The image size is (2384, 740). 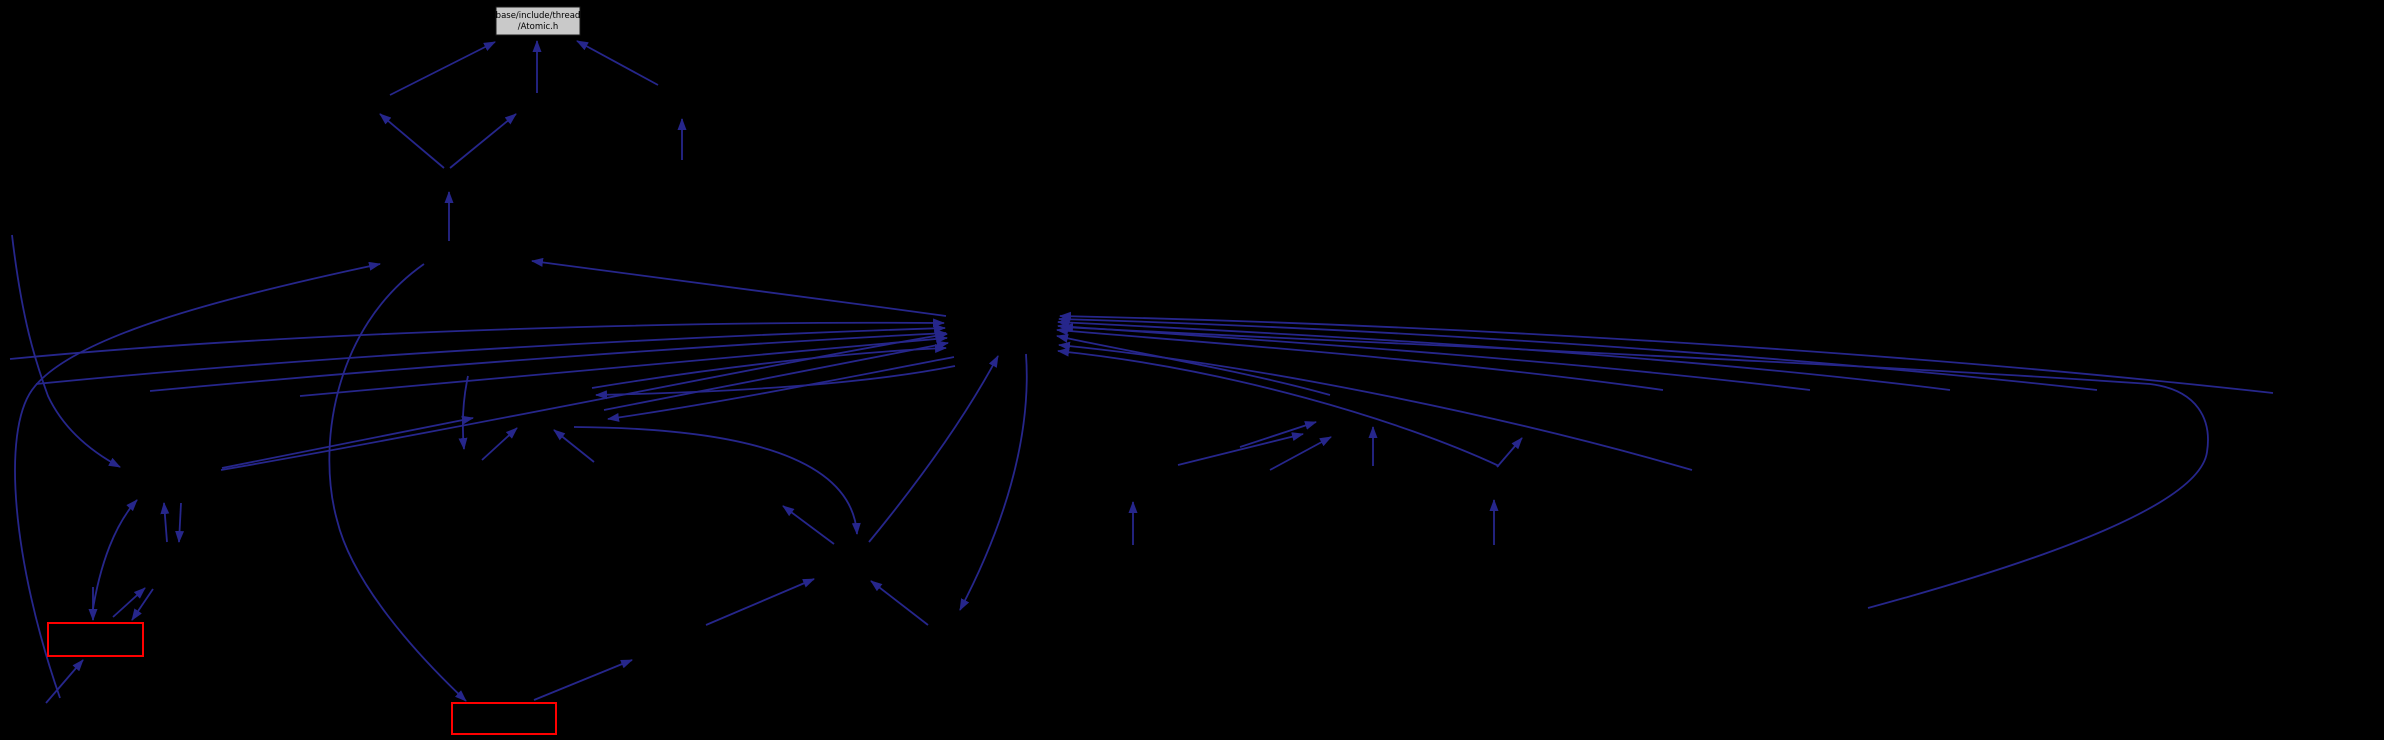 What do you see at coordinates (538, 16) in the screenshot?
I see `root-node-label: base/include/thread` at bounding box center [538, 16].